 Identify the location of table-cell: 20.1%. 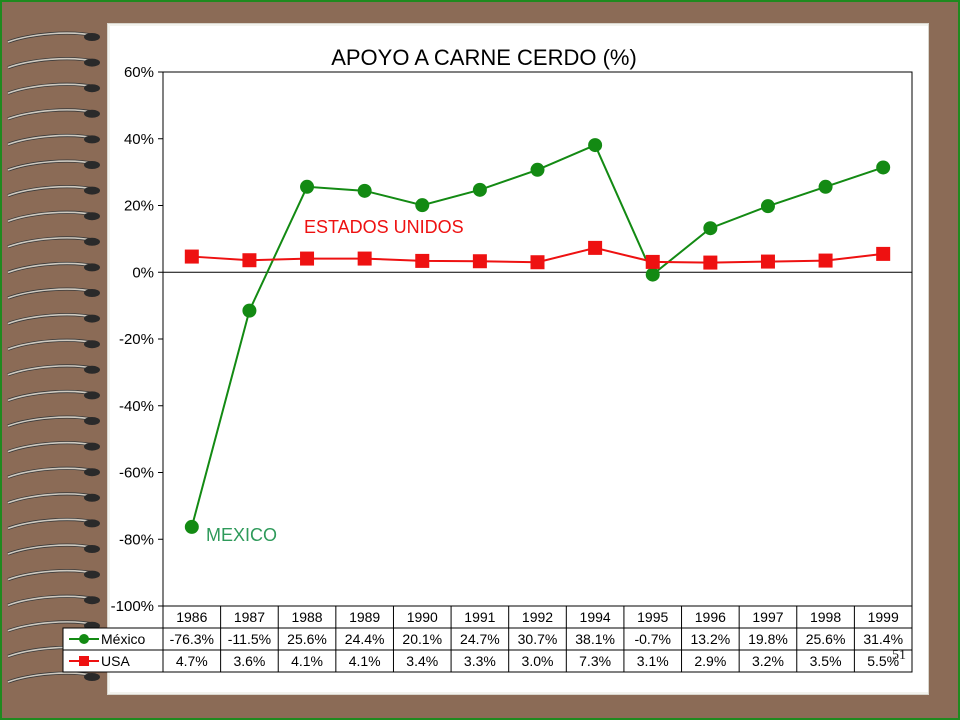
(422, 639).